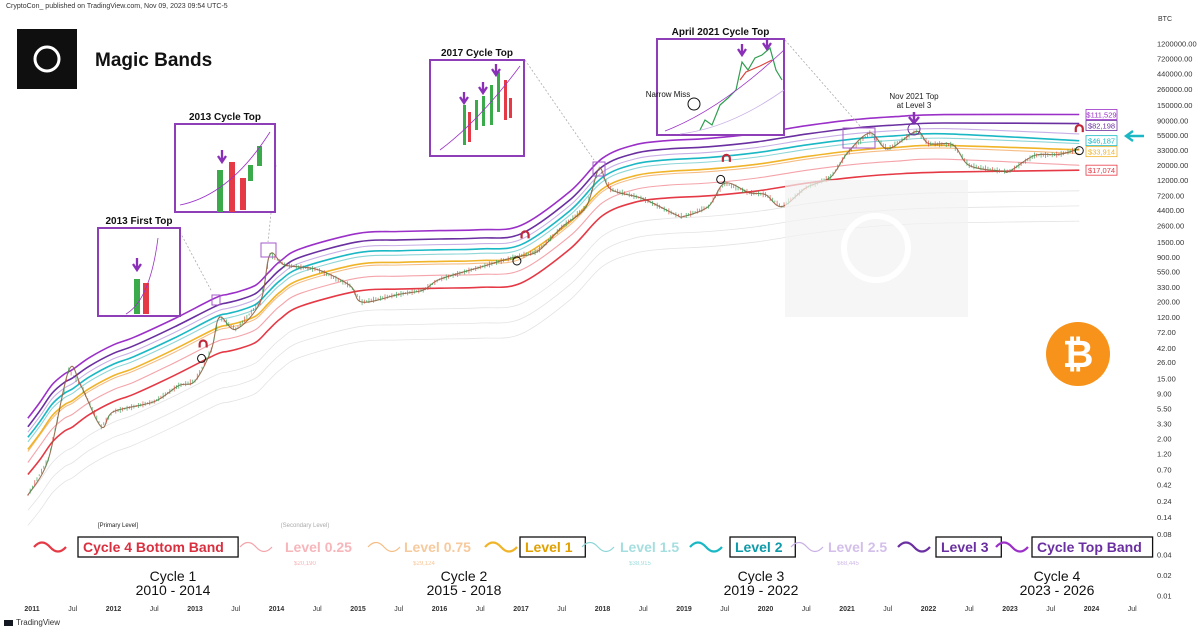 This screenshot has height=632, width=1200. I want to click on y-tick-label: 42.00, so click(1166, 348).